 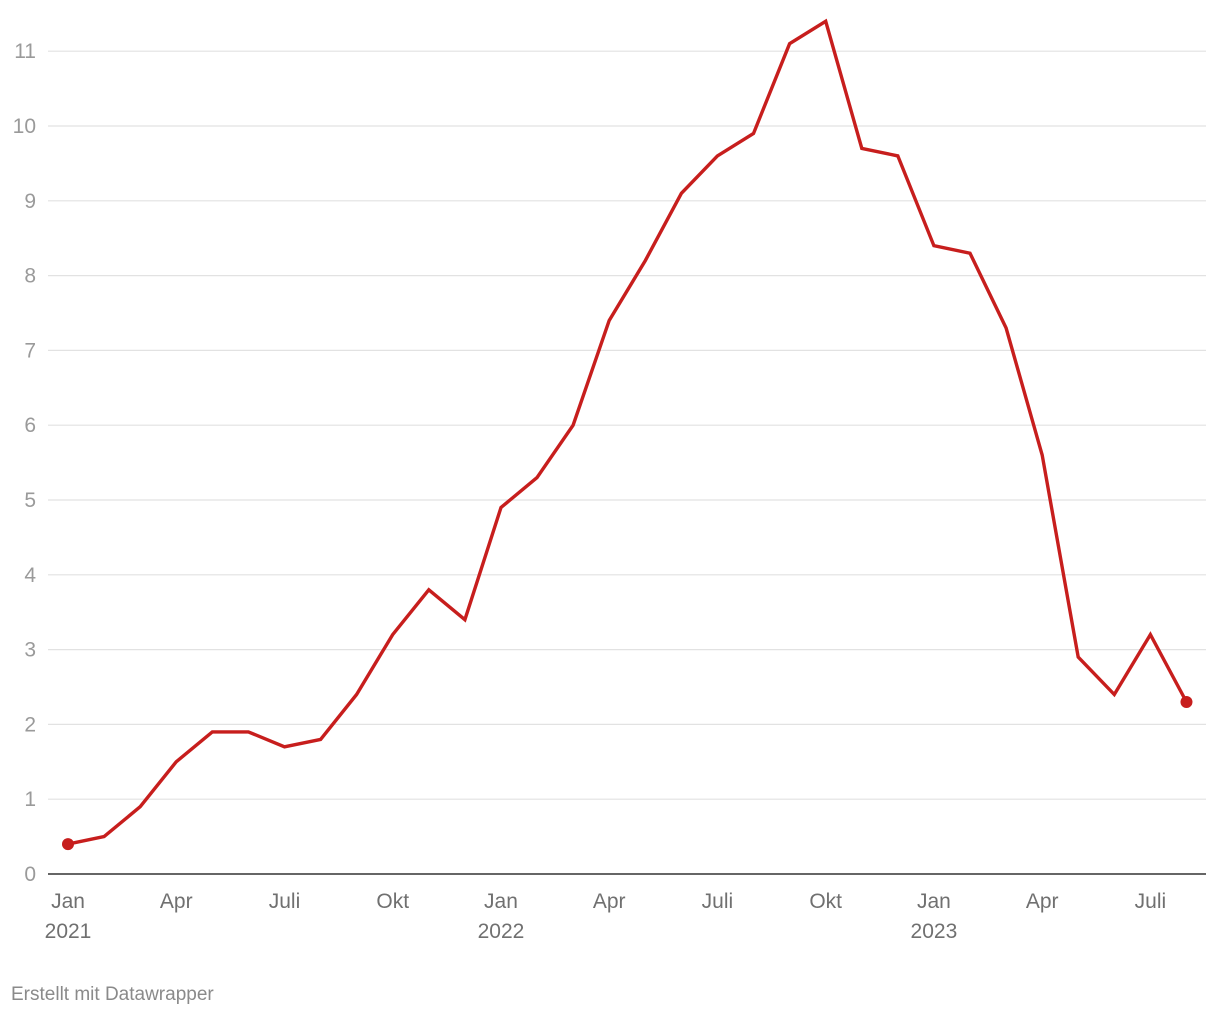 I want to click on y-tick-label: 1, so click(x=30, y=799).